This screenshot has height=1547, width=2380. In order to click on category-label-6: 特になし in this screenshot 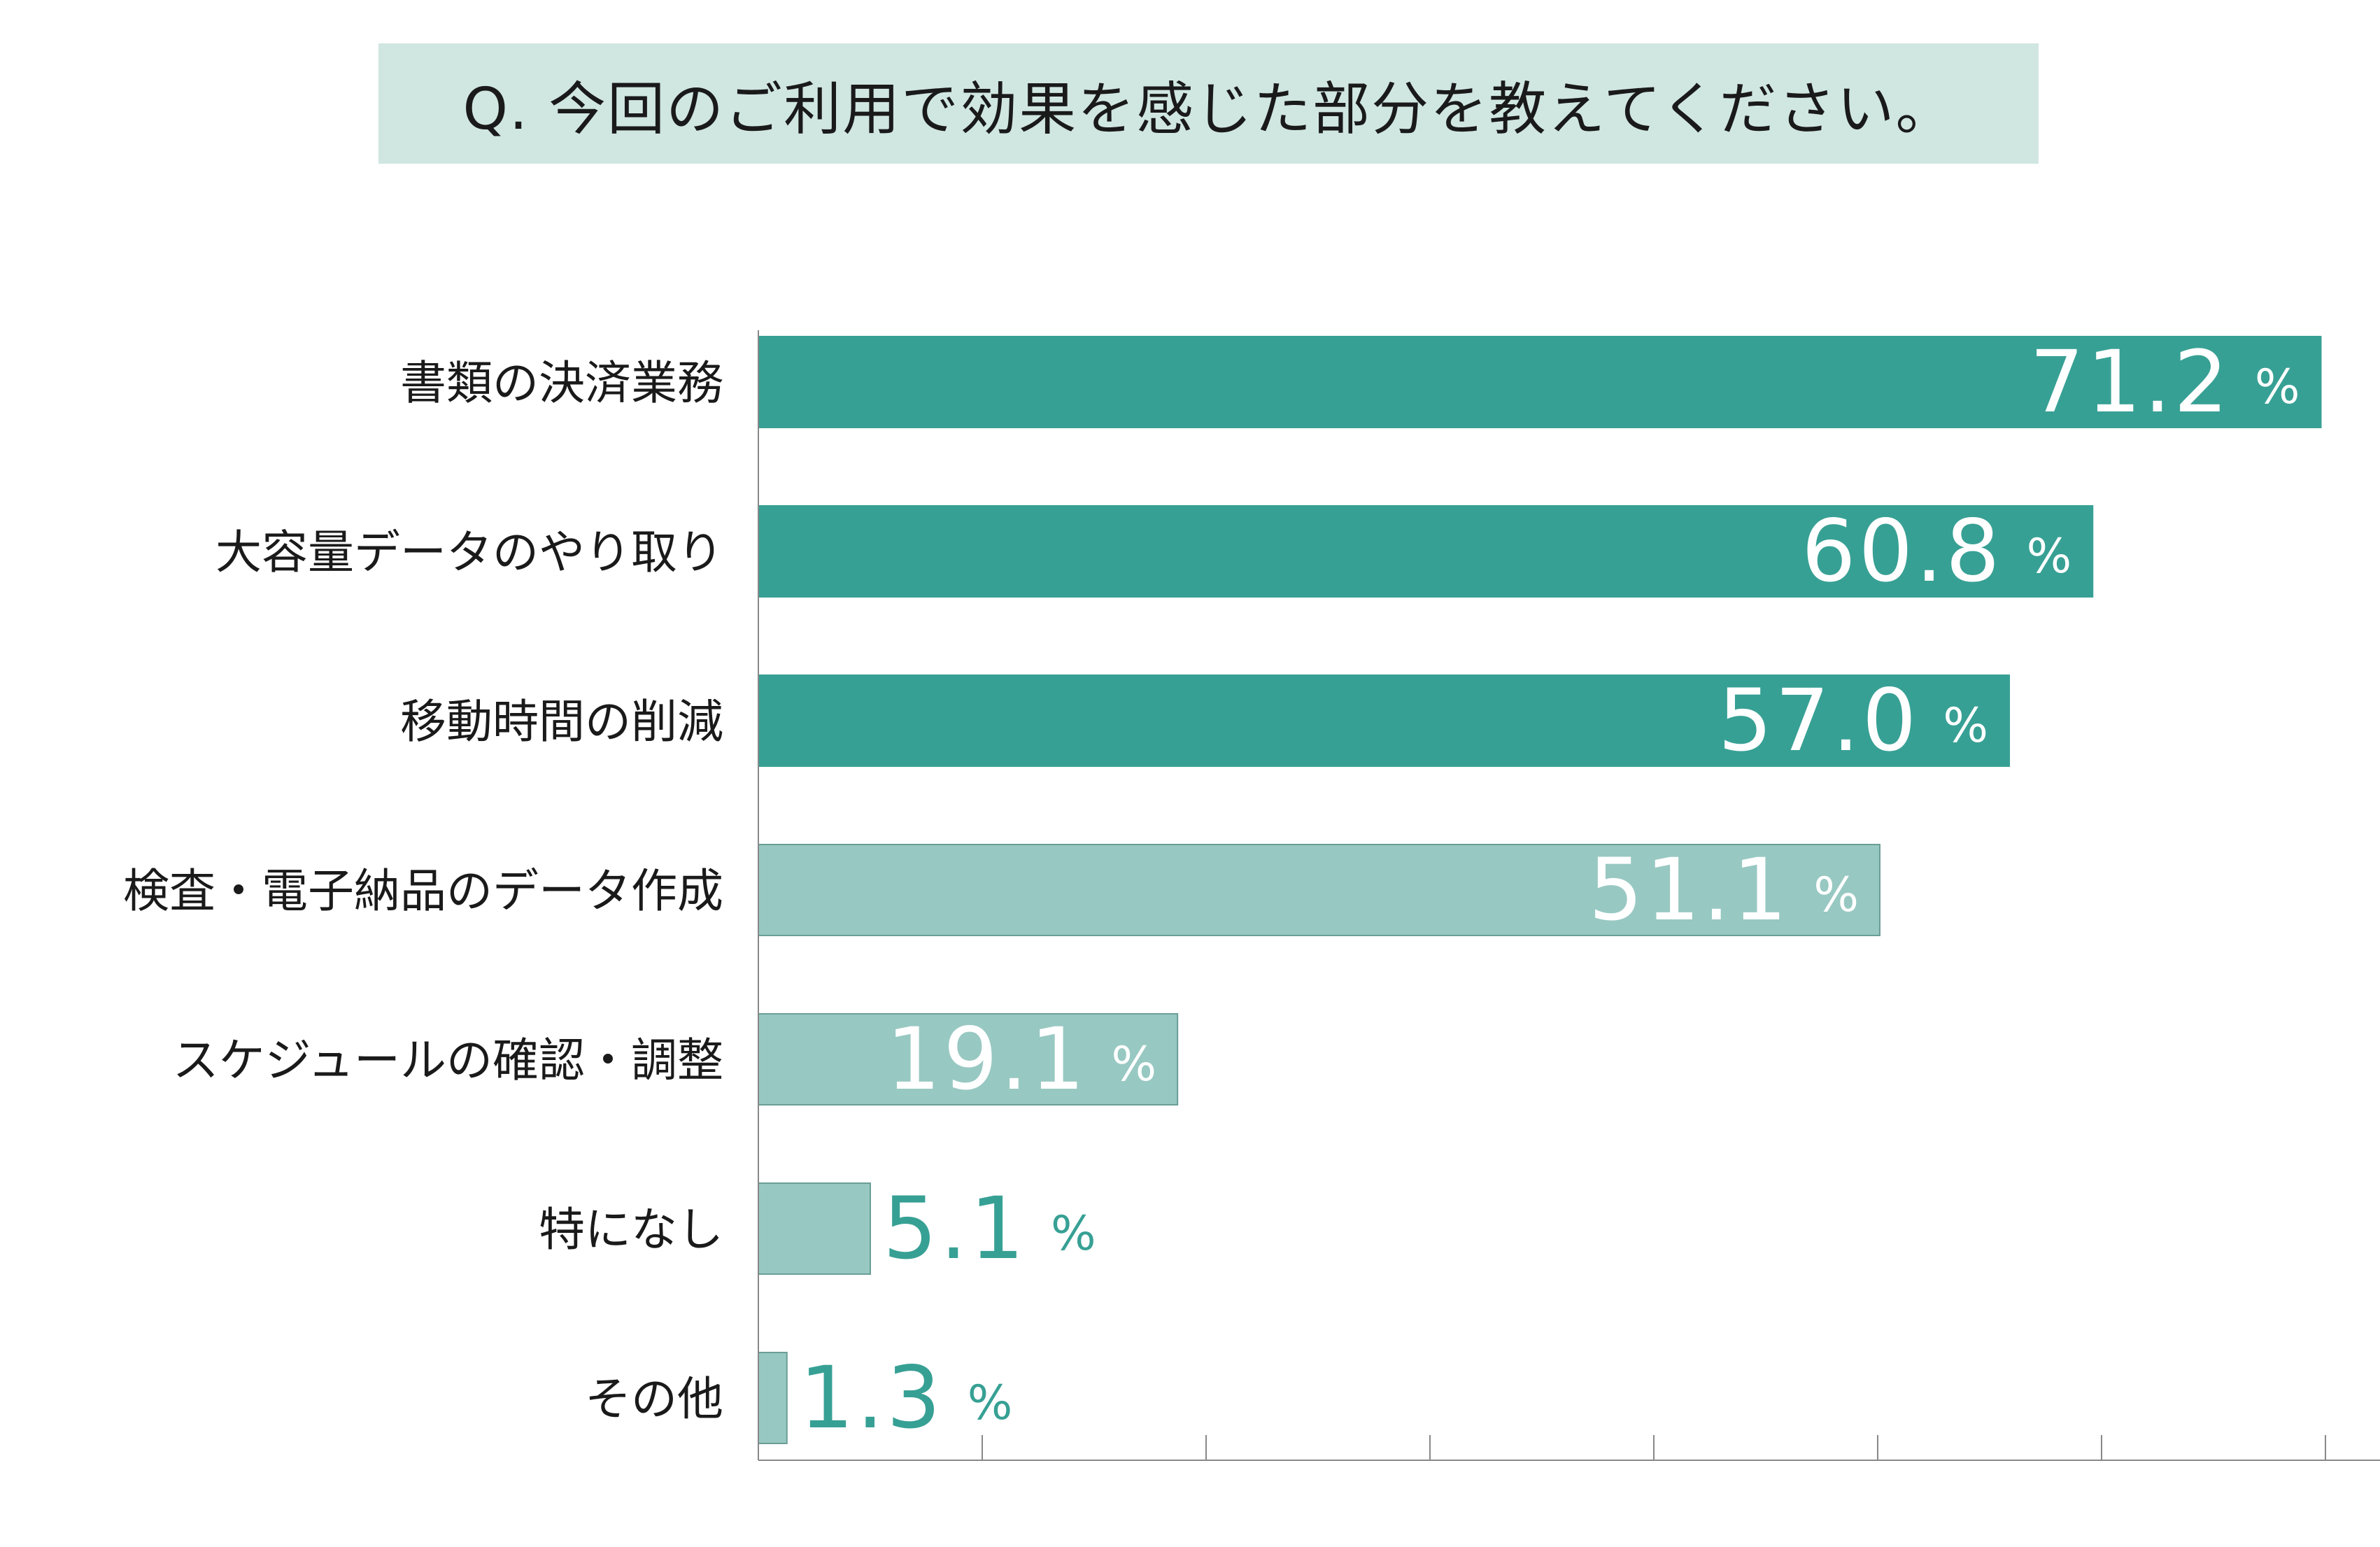, I will do `click(631, 1230)`.